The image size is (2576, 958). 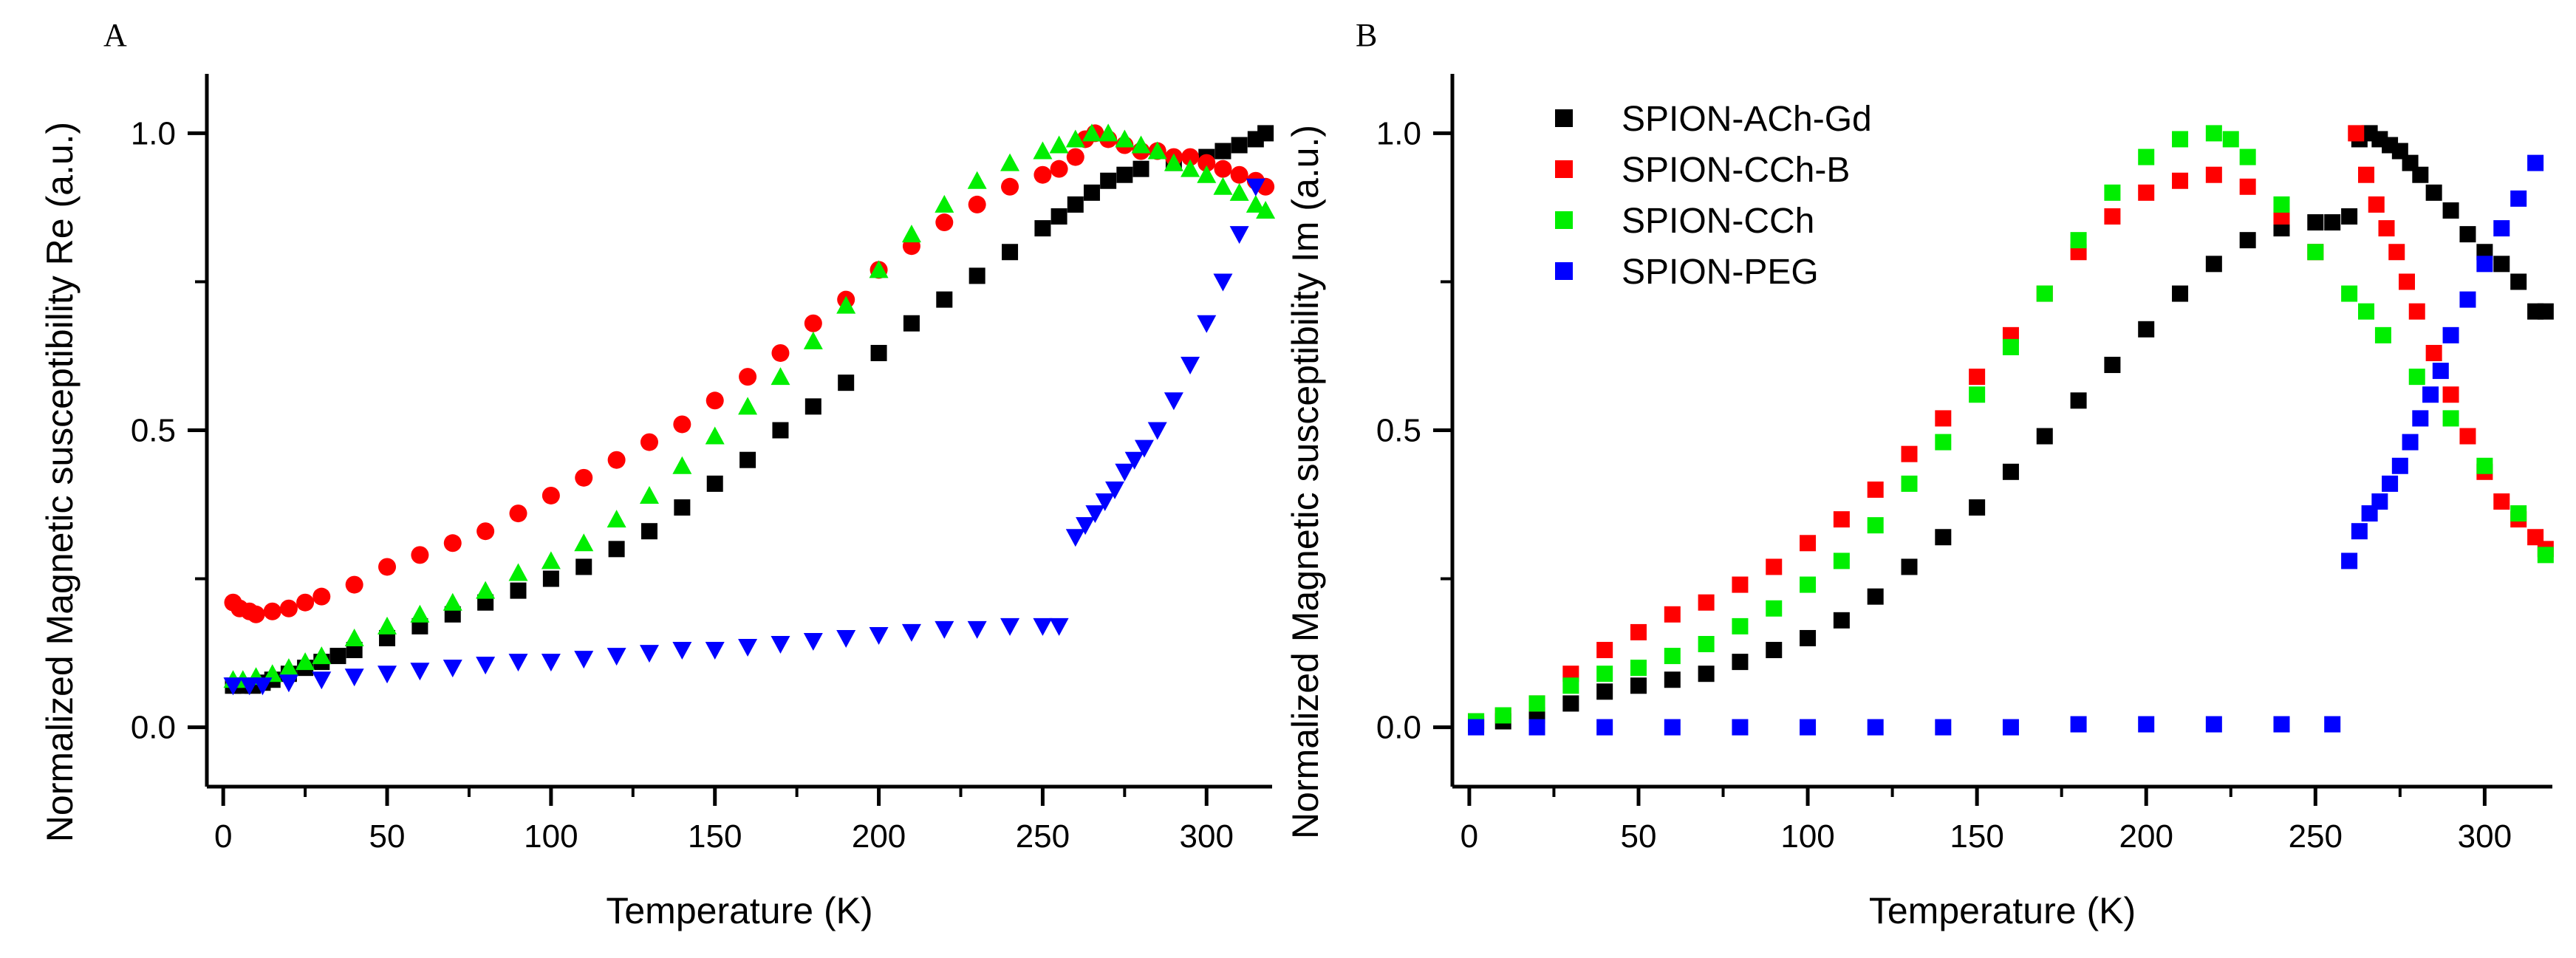 What do you see at coordinates (739, 911) in the screenshot?
I see `panel-a-x-axis-title: Temperature (K)` at bounding box center [739, 911].